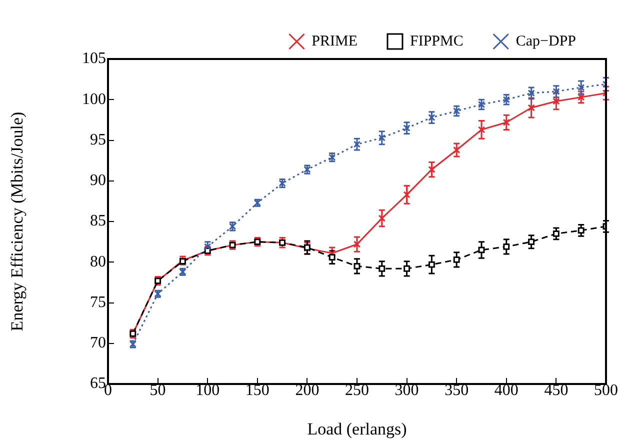 Image resolution: width=634 pixels, height=446 pixels. Describe the element at coordinates (98, 181) in the screenshot. I see `y-tick-label: 90` at that location.